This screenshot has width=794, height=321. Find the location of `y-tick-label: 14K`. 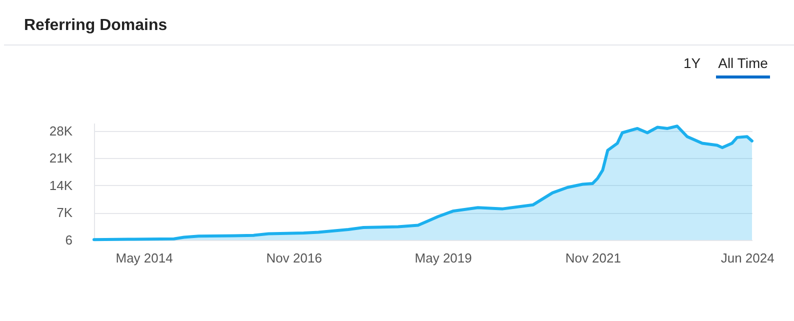

y-tick-label: 14K is located at coordinates (61, 185).